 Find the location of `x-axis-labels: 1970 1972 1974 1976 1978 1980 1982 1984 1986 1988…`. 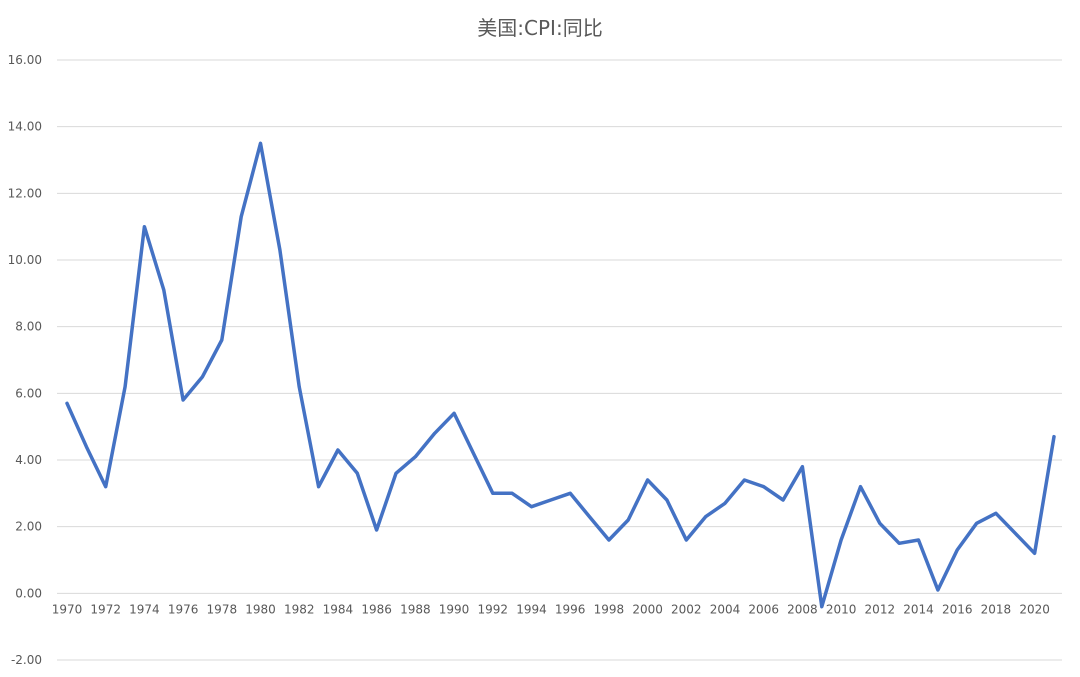

x-axis-labels: 1970 1972 1974 1976 1978 1980 1982 1984 1986 1988… is located at coordinates (551, 609).